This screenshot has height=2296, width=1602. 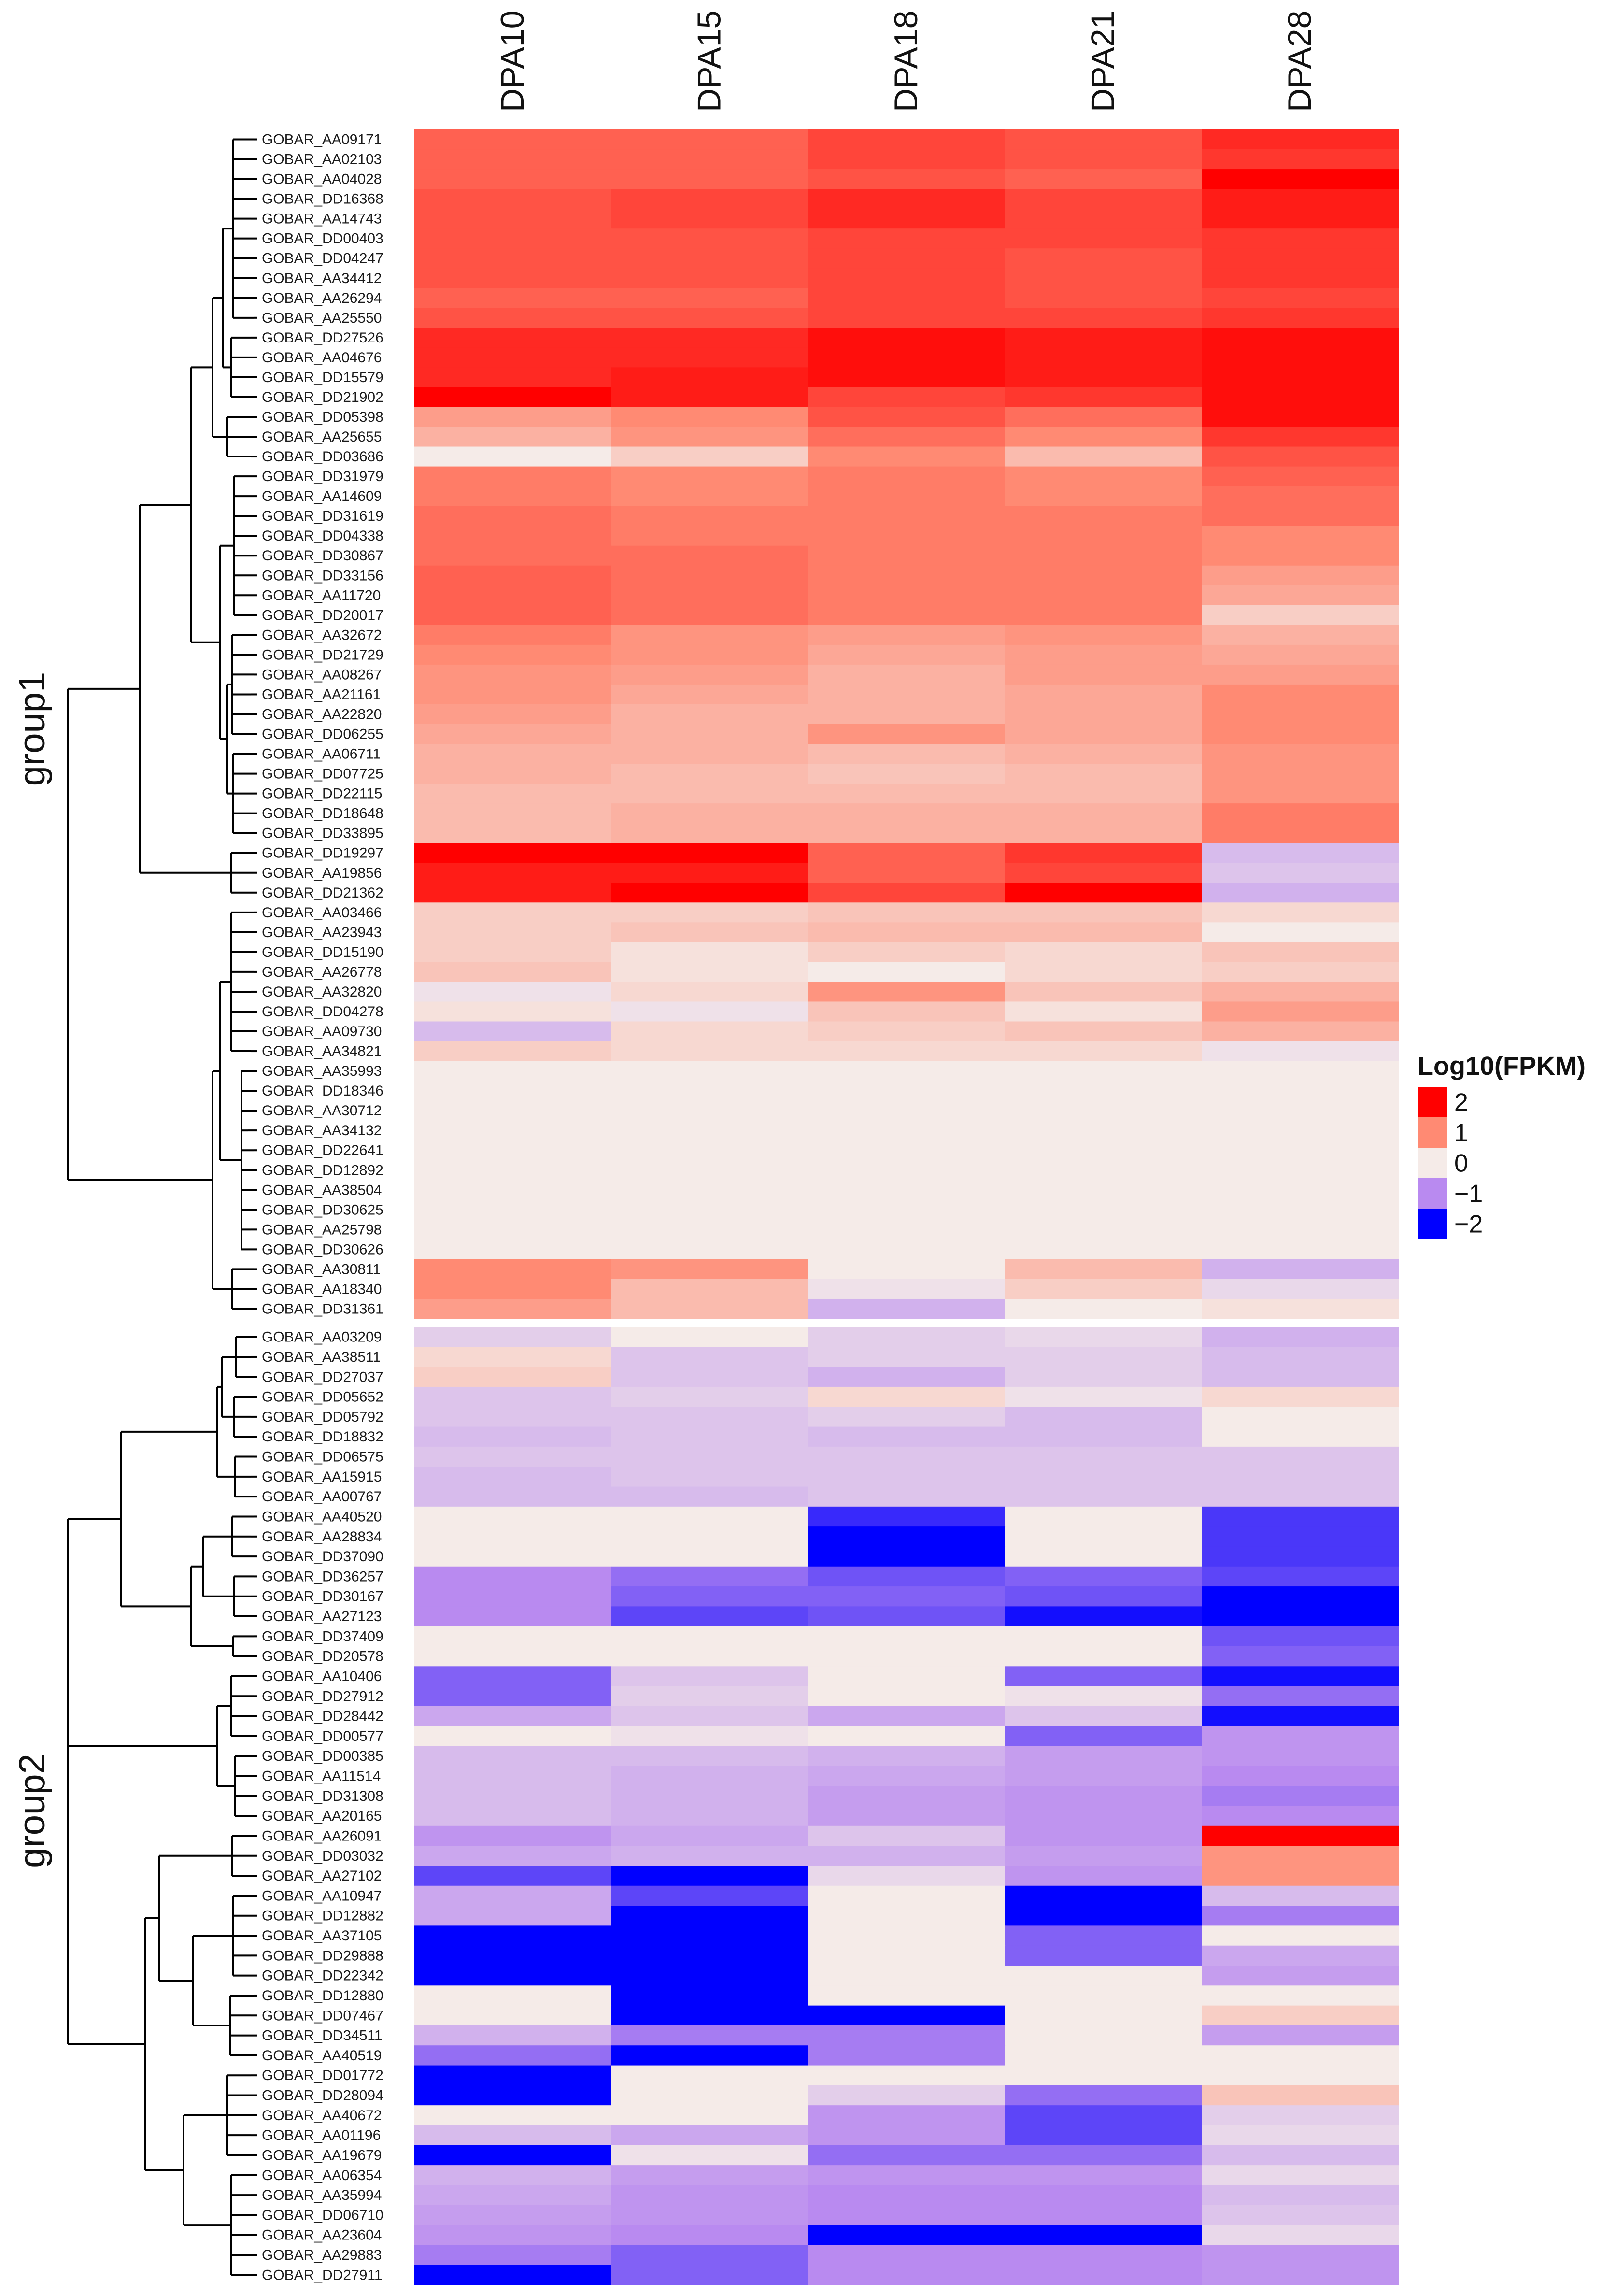 What do you see at coordinates (322, 913) in the screenshot?
I see `gene-label: GOBAR_AA03466` at bounding box center [322, 913].